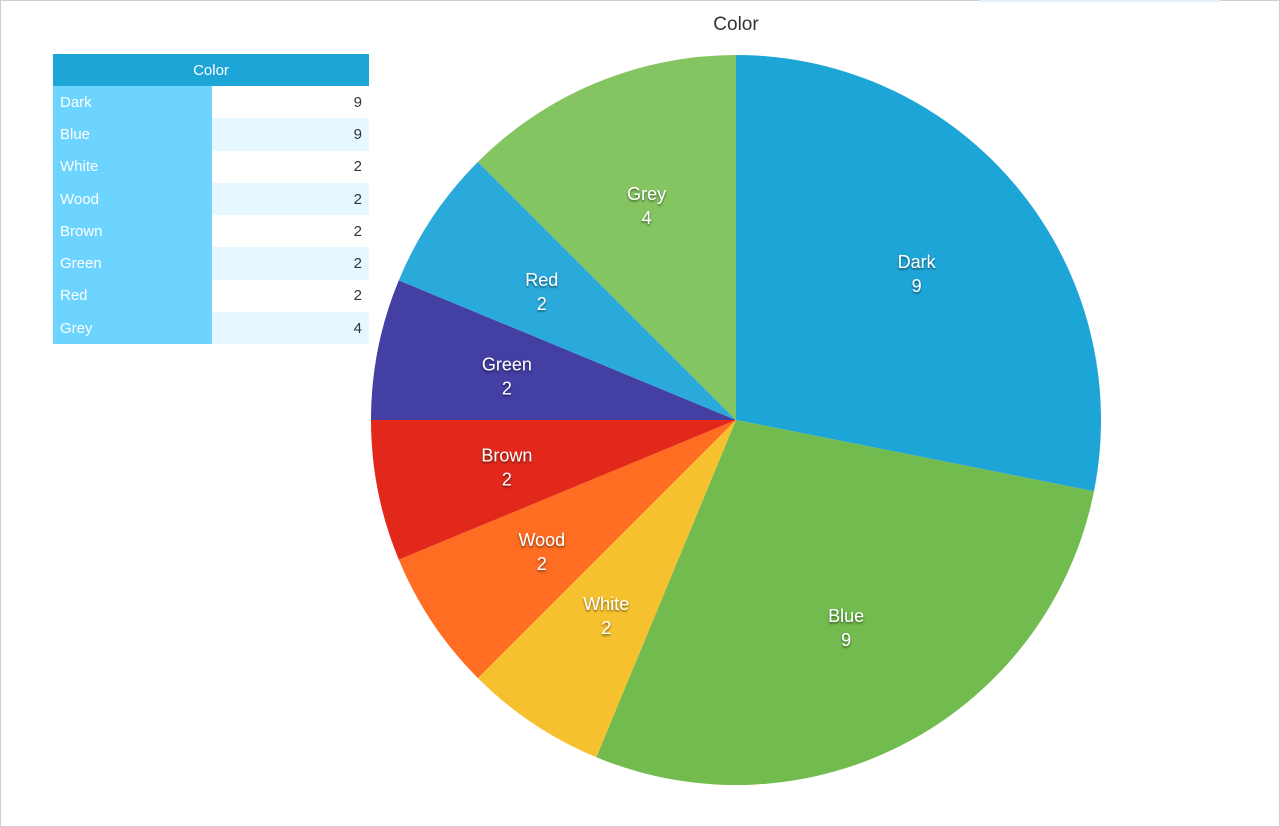  I want to click on table-category-cell: Blue, so click(132, 134).